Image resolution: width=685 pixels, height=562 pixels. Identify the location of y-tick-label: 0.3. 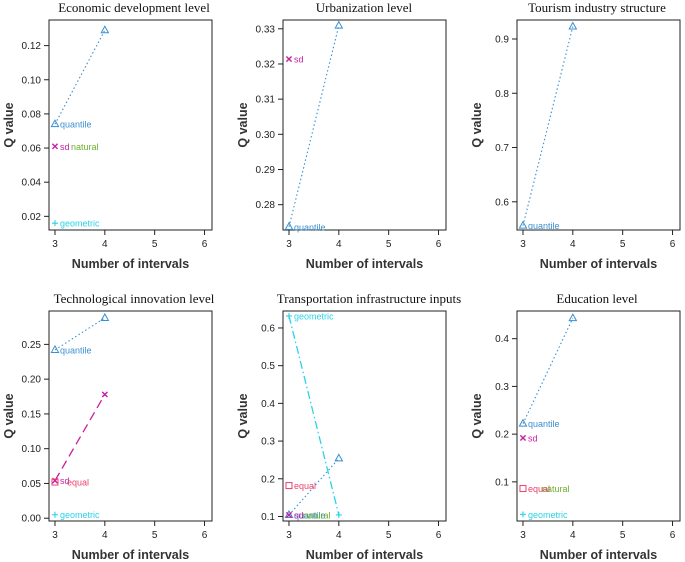
(268, 442).